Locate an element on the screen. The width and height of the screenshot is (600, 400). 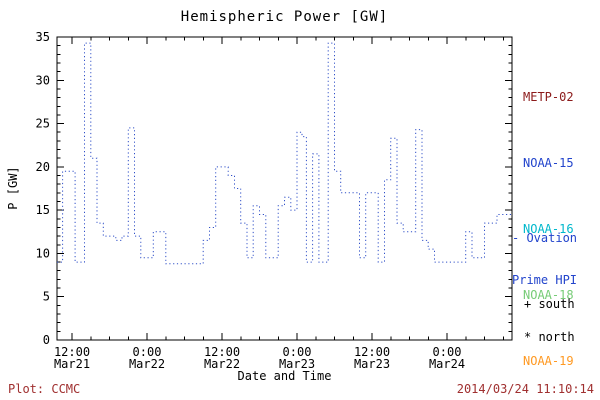
legend-item-noaa-19: NOAA-19 is located at coordinates (548, 361).